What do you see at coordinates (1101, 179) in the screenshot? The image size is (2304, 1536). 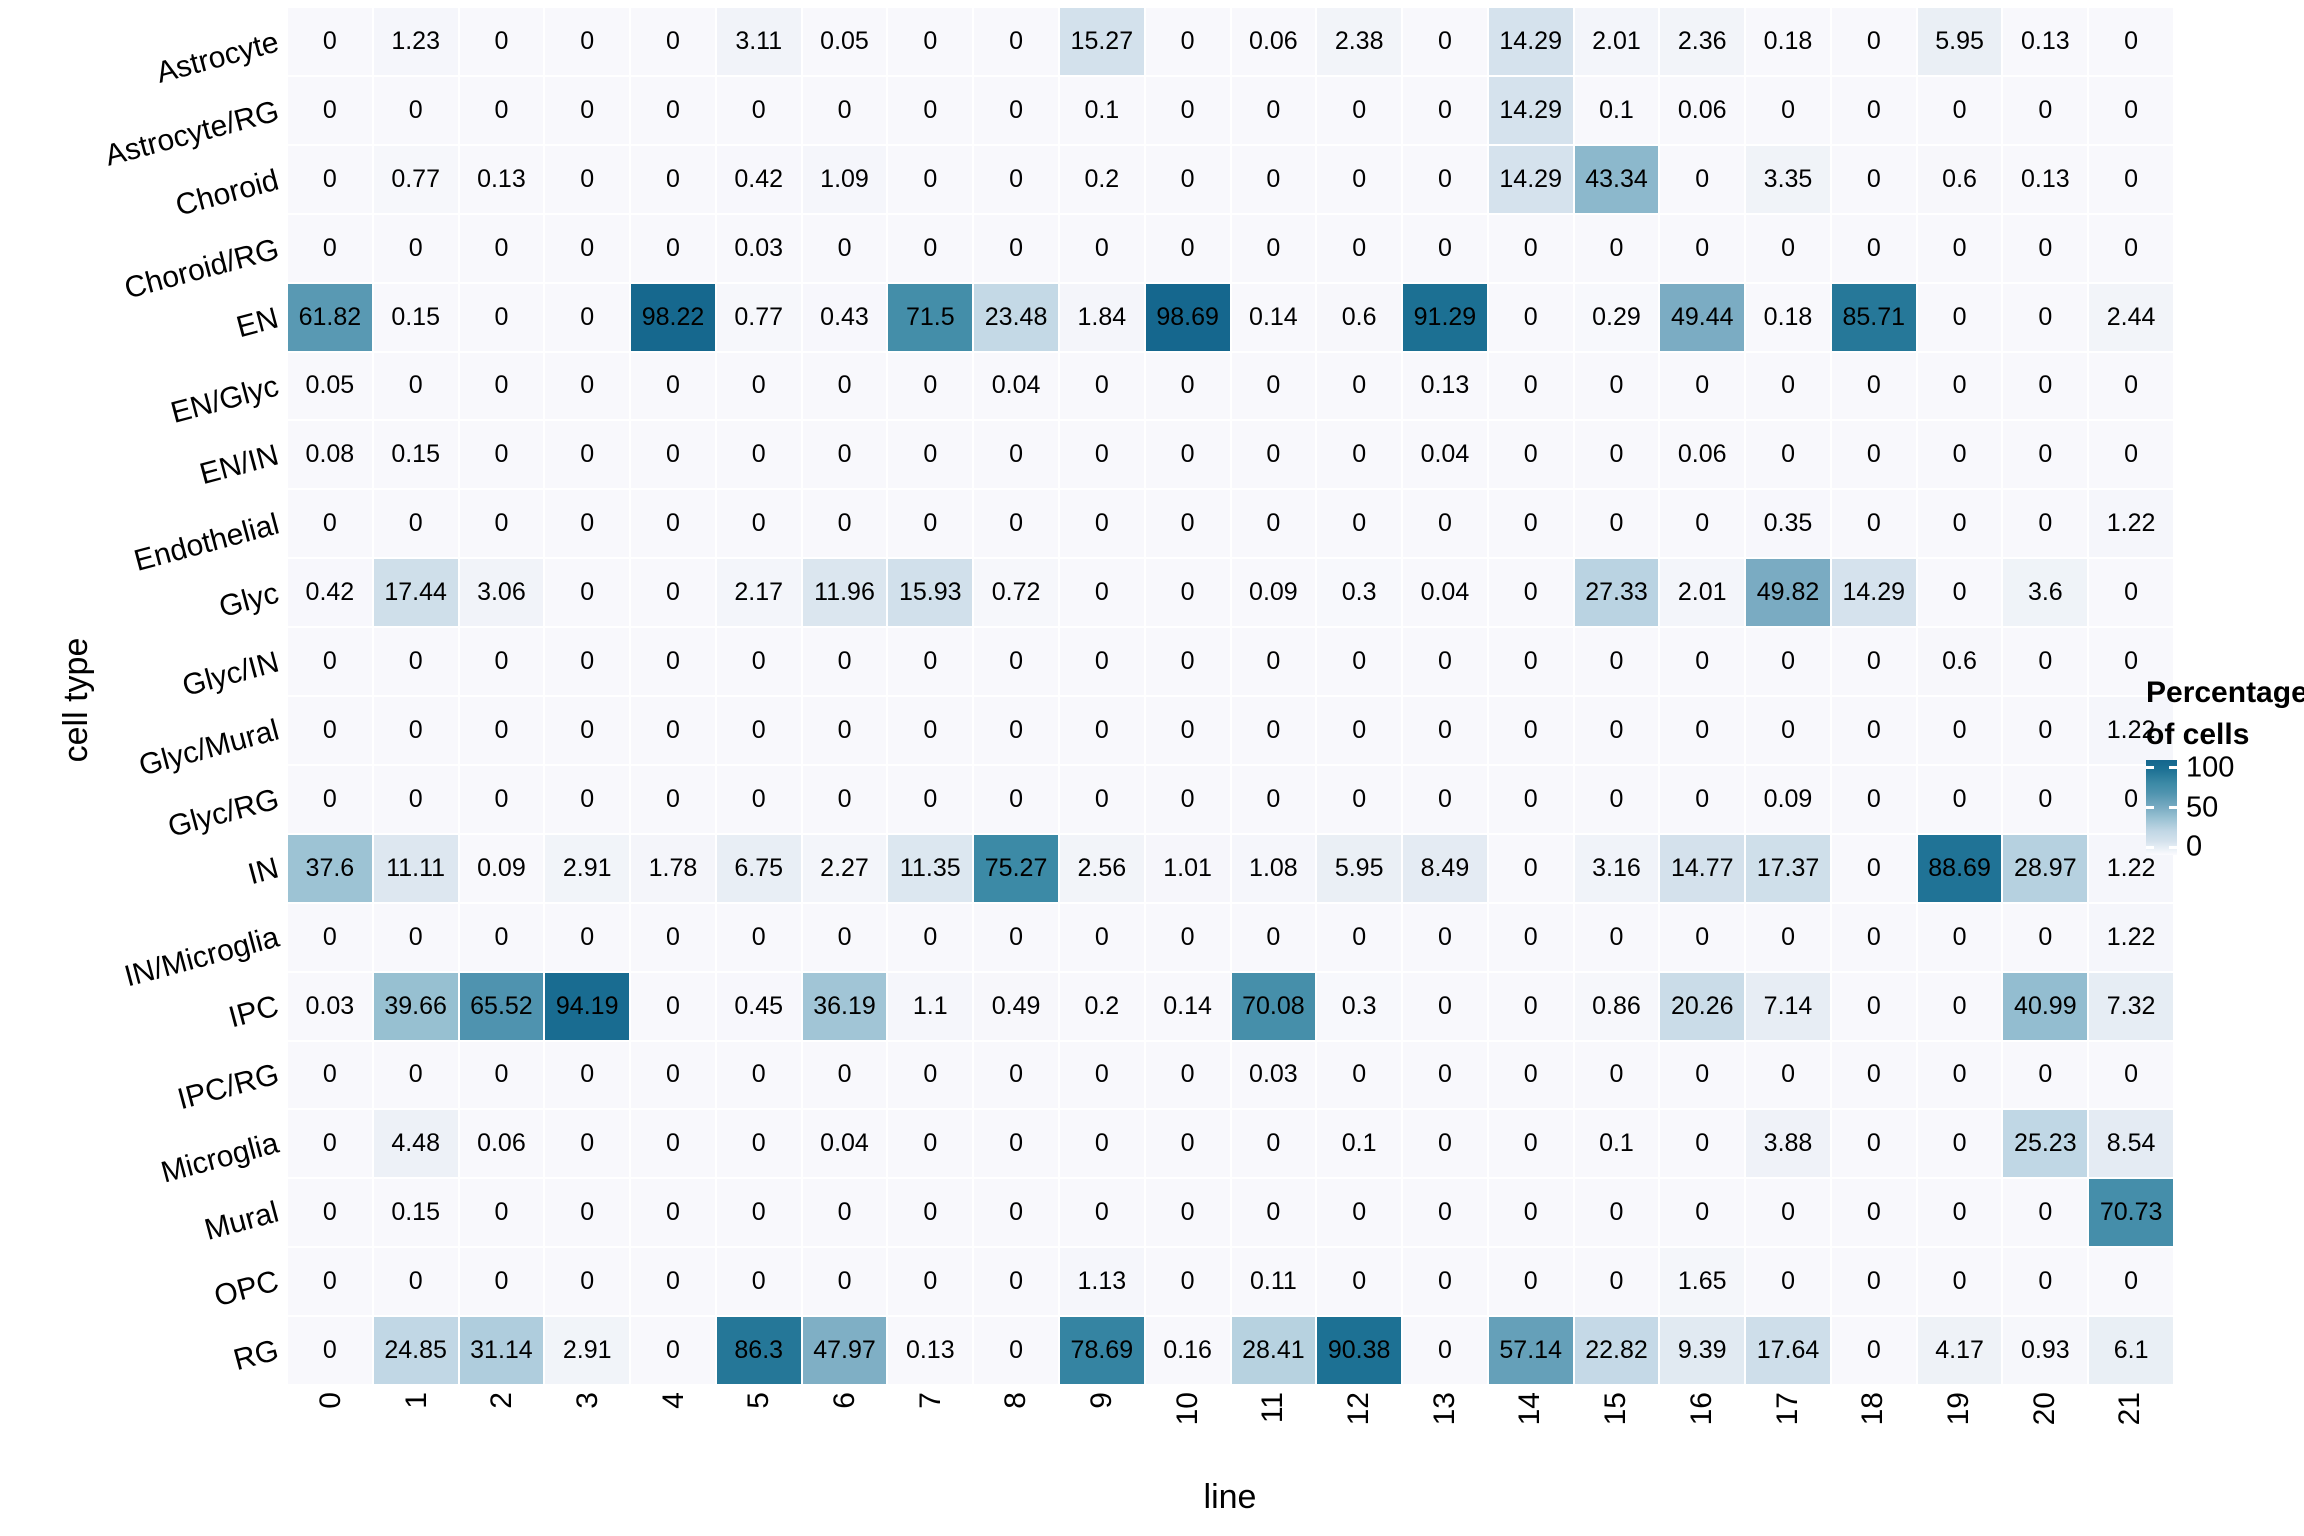 I see `heatmap-cell: 0.2` at bounding box center [1101, 179].